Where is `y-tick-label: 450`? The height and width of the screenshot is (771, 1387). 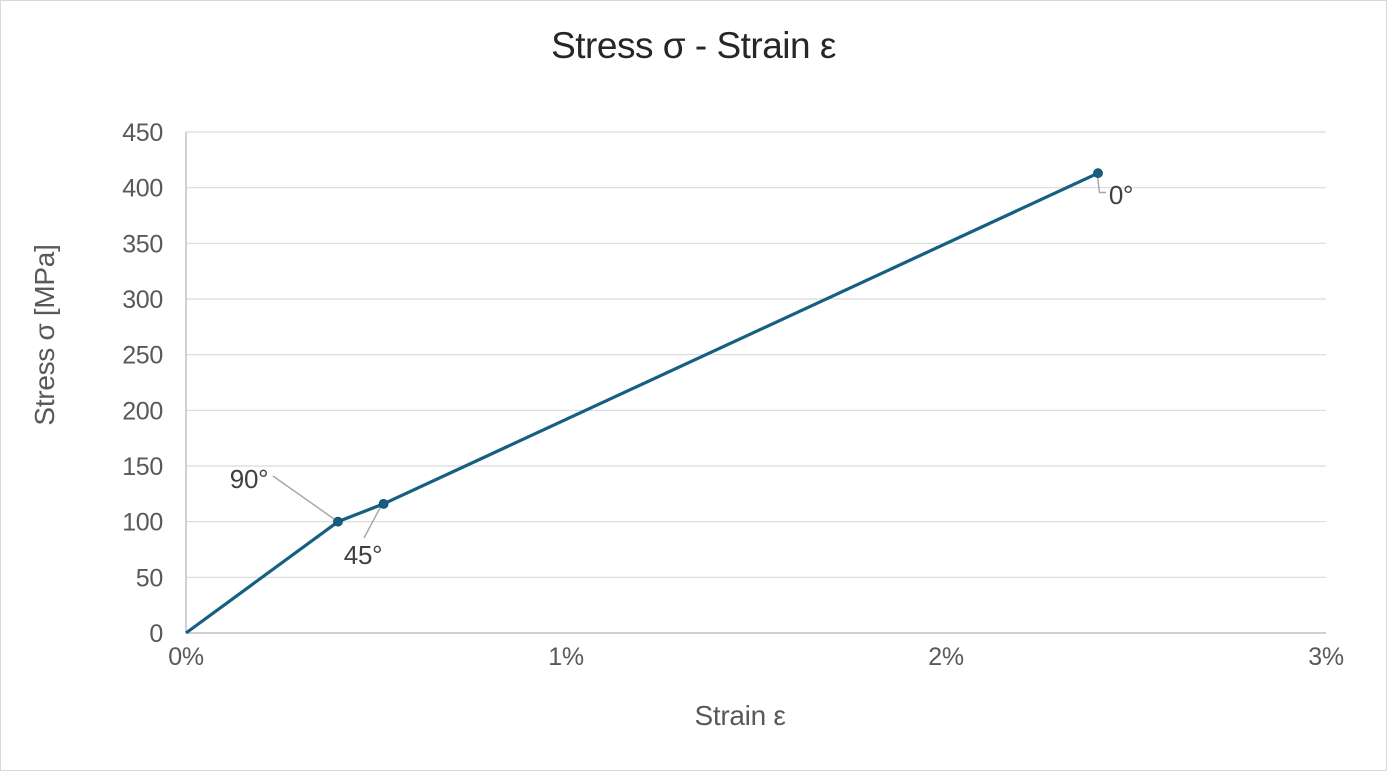 y-tick-label: 450 is located at coordinates (142, 133).